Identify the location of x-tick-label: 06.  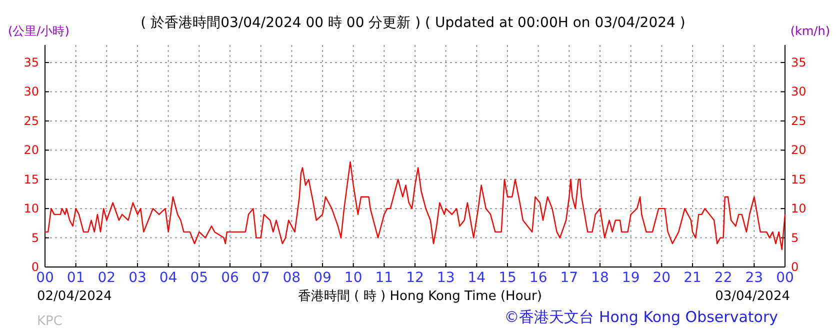
(230, 278).